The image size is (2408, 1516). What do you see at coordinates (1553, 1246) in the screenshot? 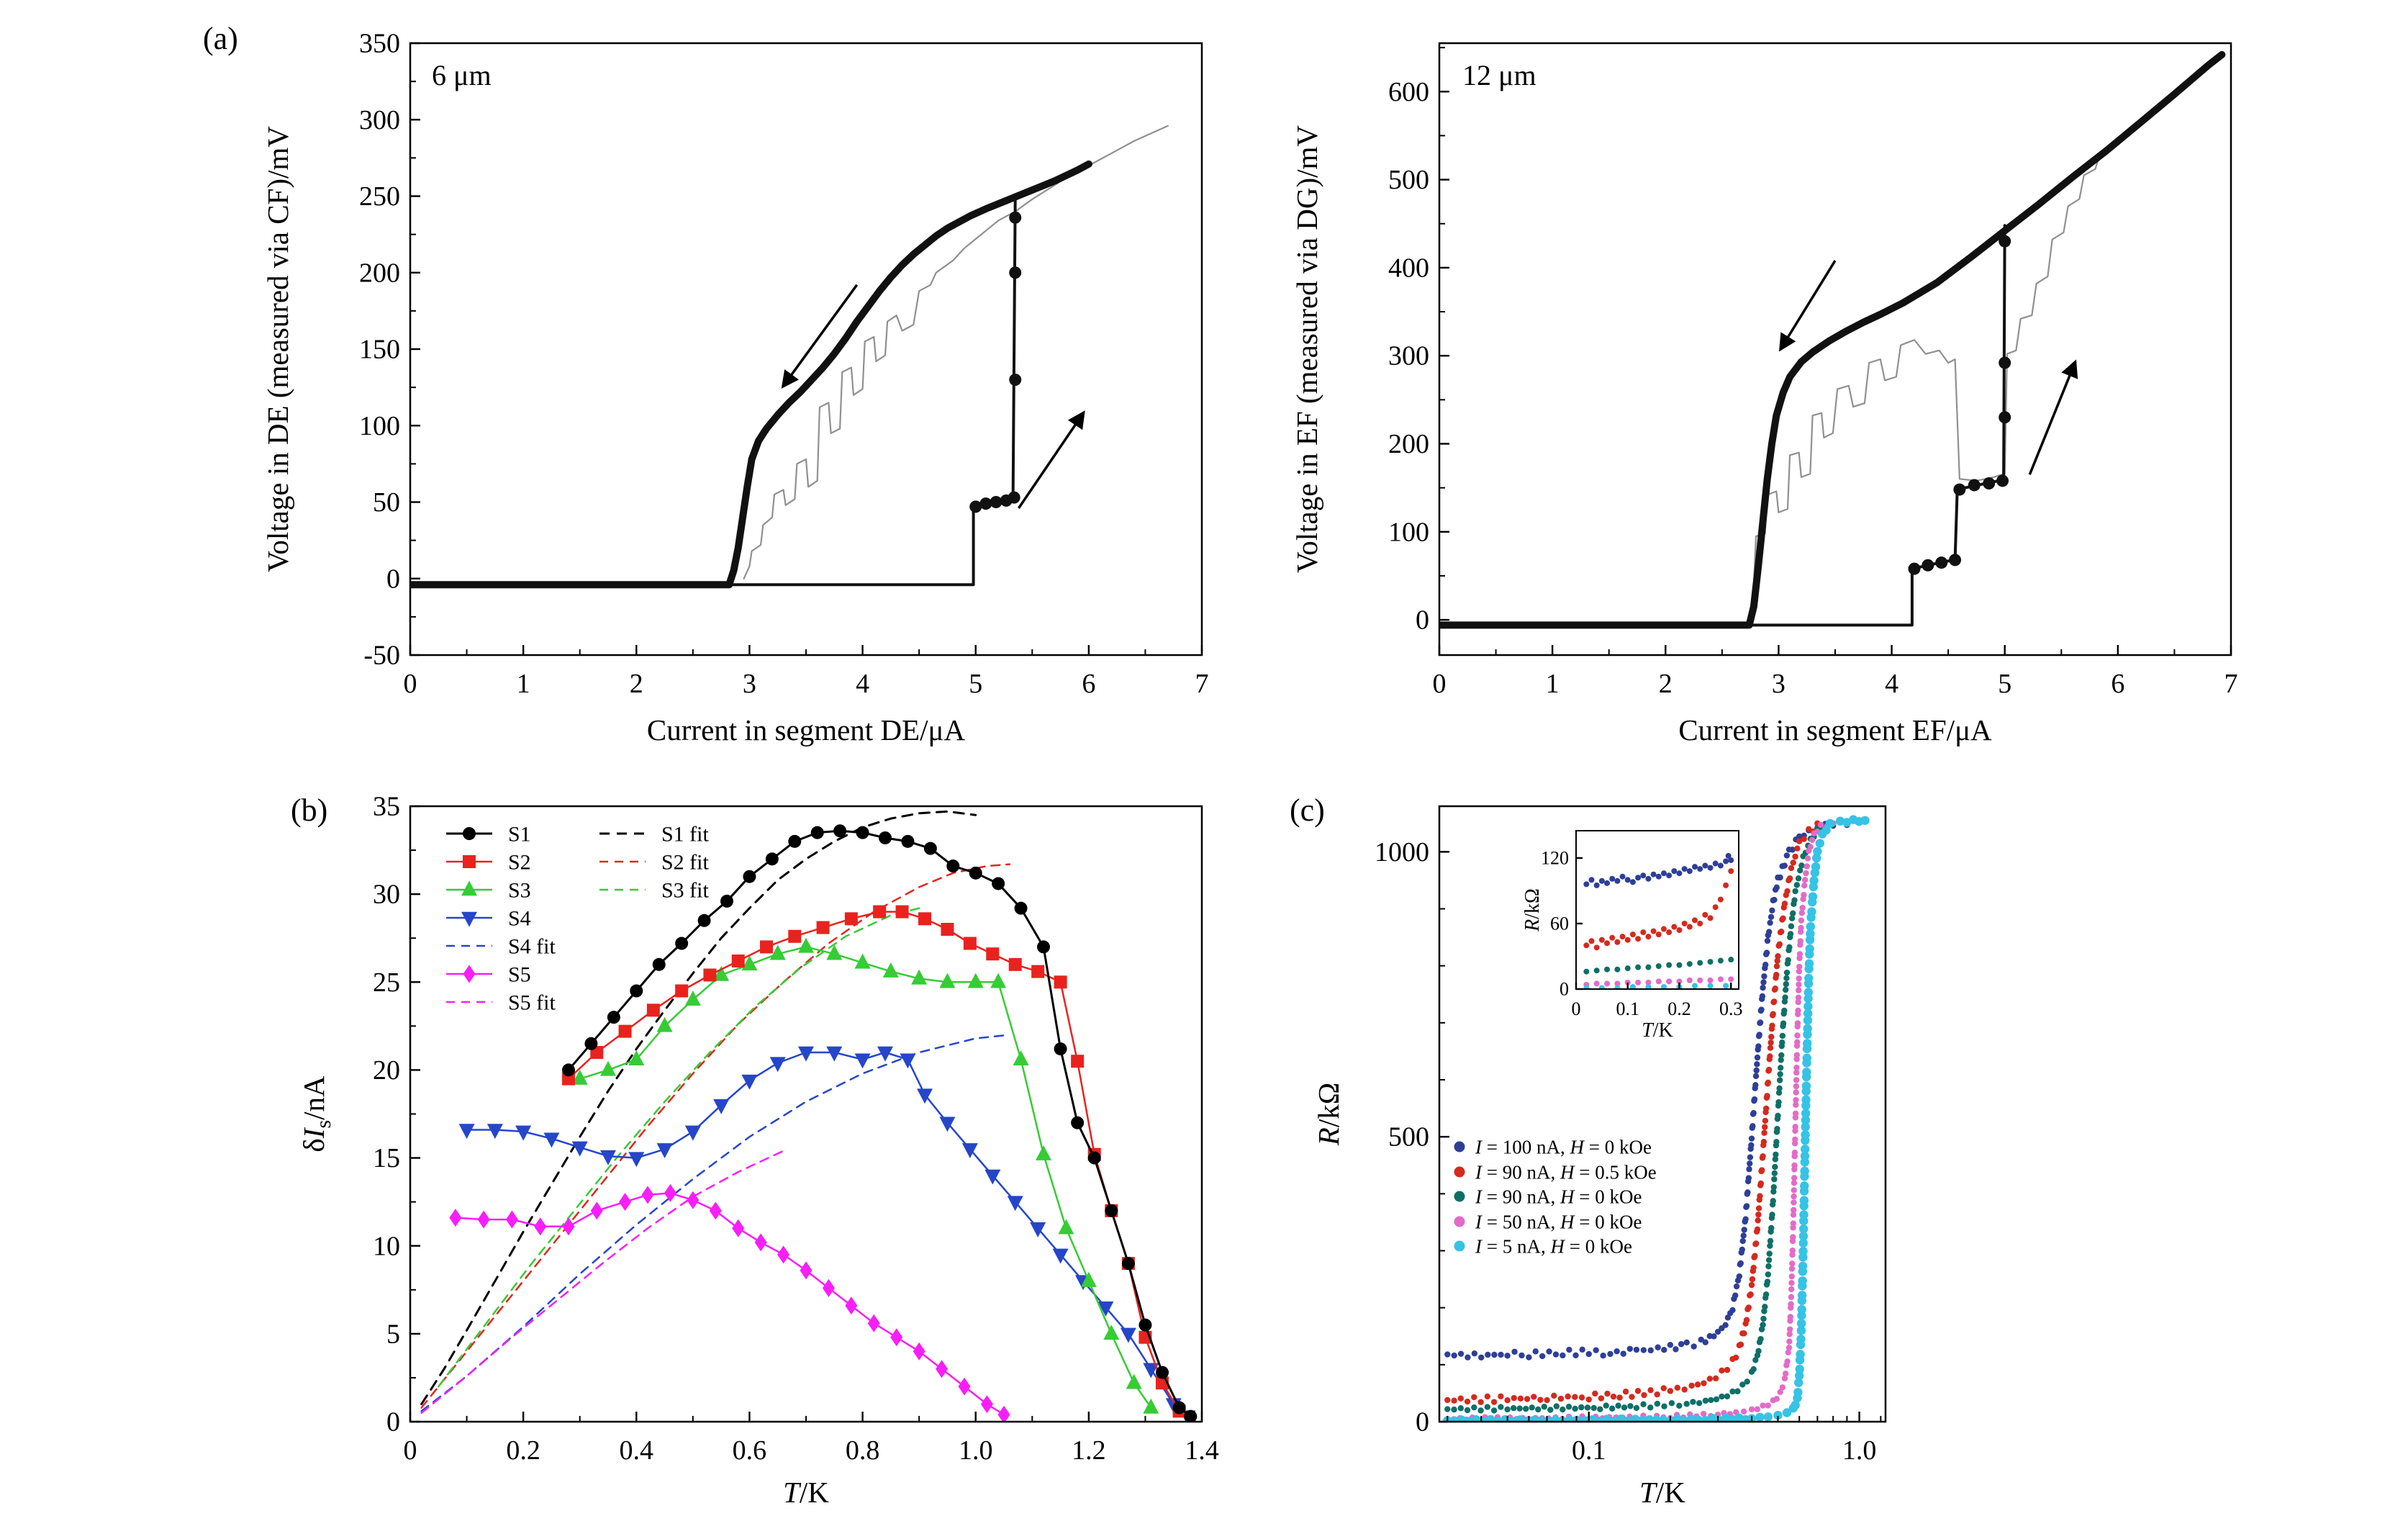
I see `svg-text: I = 5 nA, H = 0 kOe` at bounding box center [1553, 1246].